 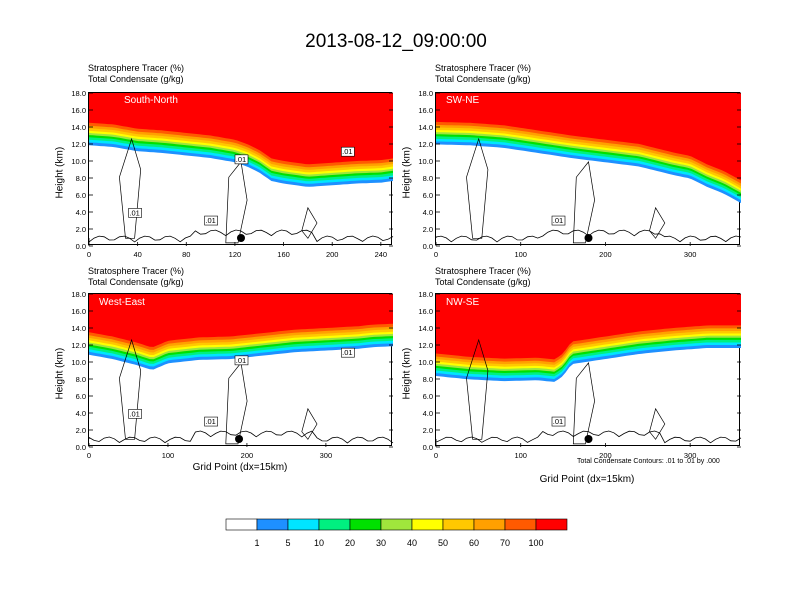 What do you see at coordinates (81, 195) in the screenshot?
I see `y-tick-label: 6.0` at bounding box center [81, 195].